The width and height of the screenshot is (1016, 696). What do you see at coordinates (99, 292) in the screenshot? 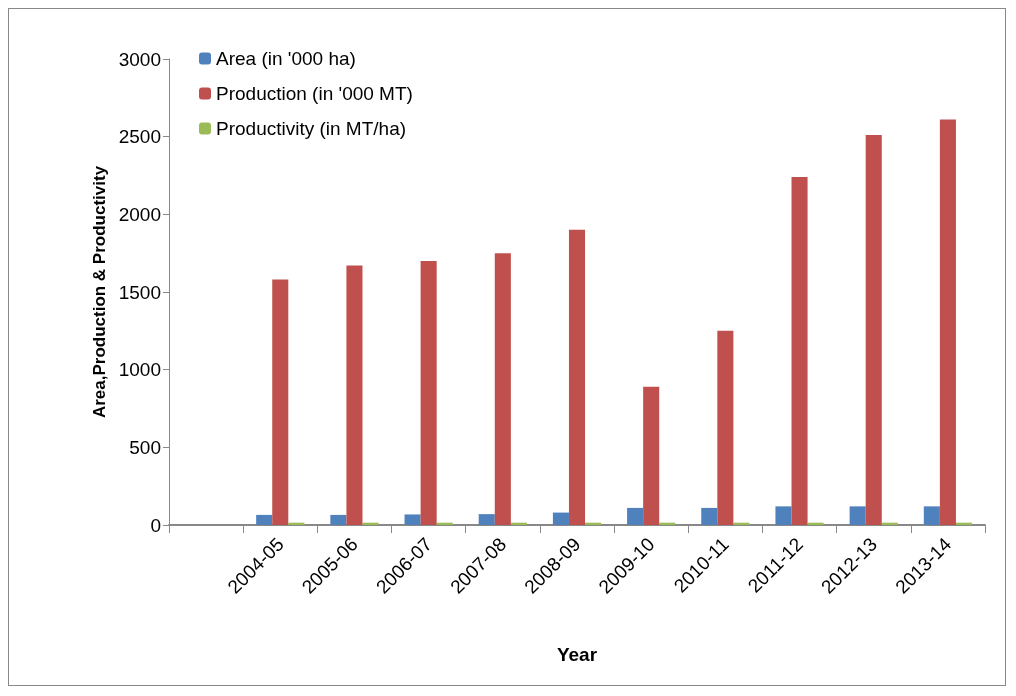
I see `y-axis-title: Area,Production & Productivity` at bounding box center [99, 292].